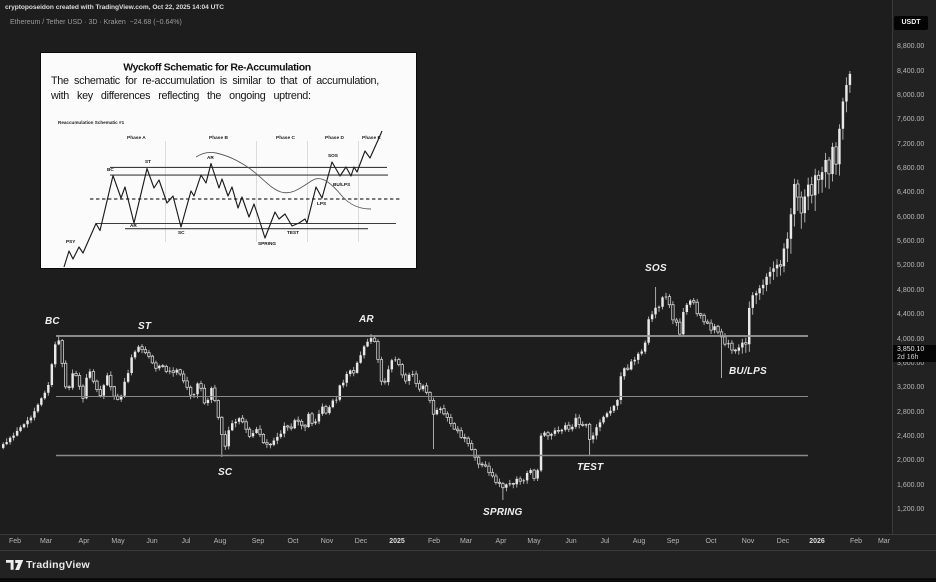 The height and width of the screenshot is (582, 936). Describe the element at coordinates (181, 232) in the screenshot. I see `svg-text: SC` at that location.